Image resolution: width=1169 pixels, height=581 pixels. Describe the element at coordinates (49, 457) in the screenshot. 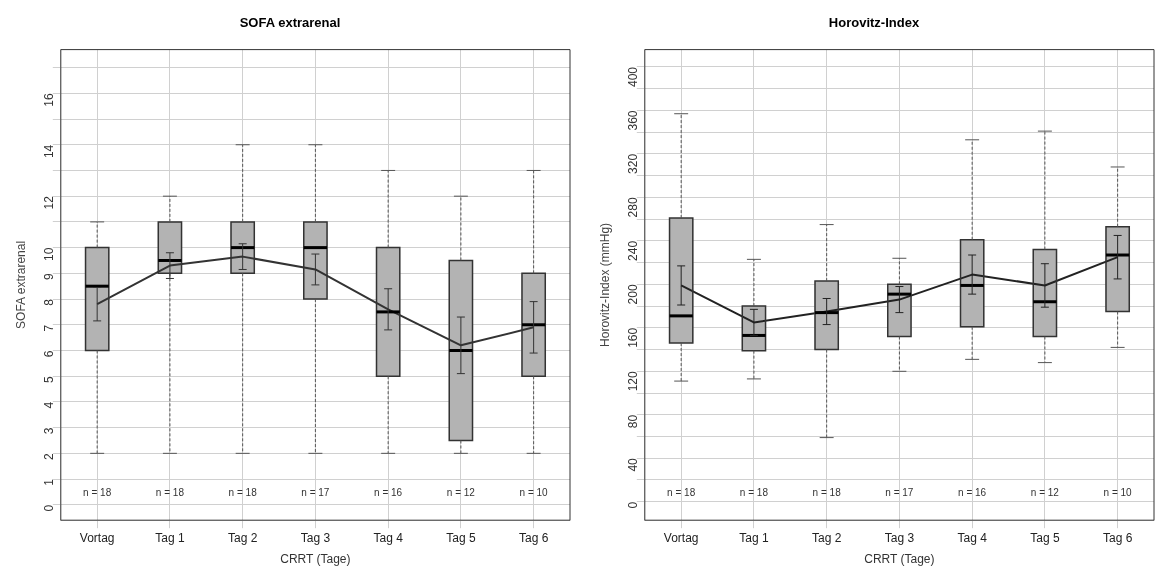

I see `y-tick-label: 2` at that location.